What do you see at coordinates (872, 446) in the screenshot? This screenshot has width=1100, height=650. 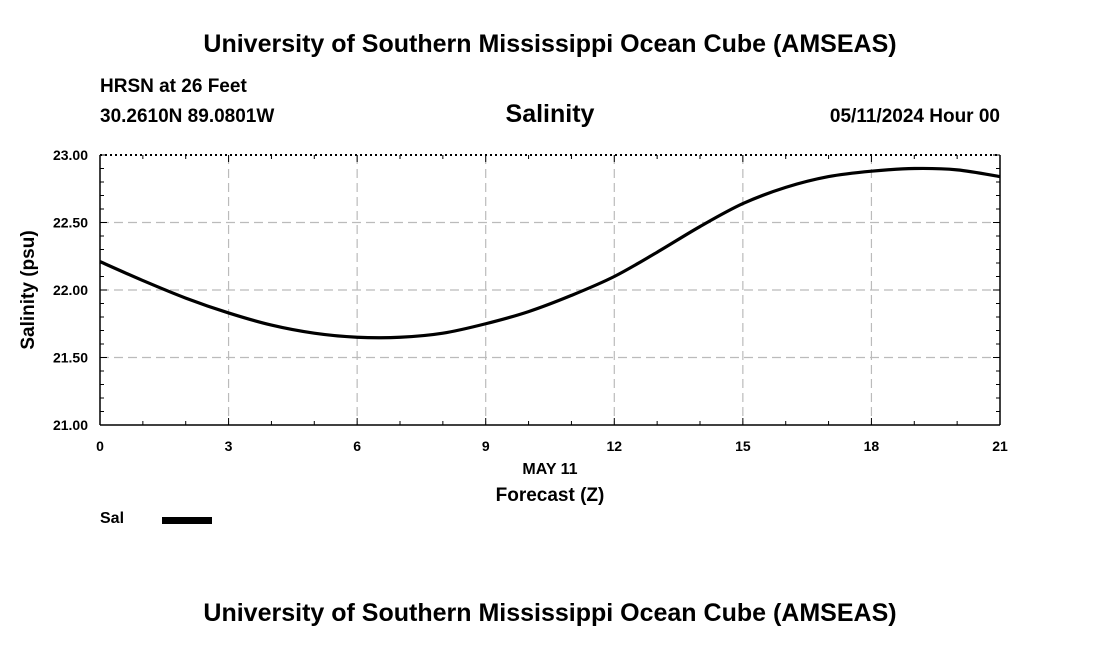 I see `x-tick-label: 18` at bounding box center [872, 446].